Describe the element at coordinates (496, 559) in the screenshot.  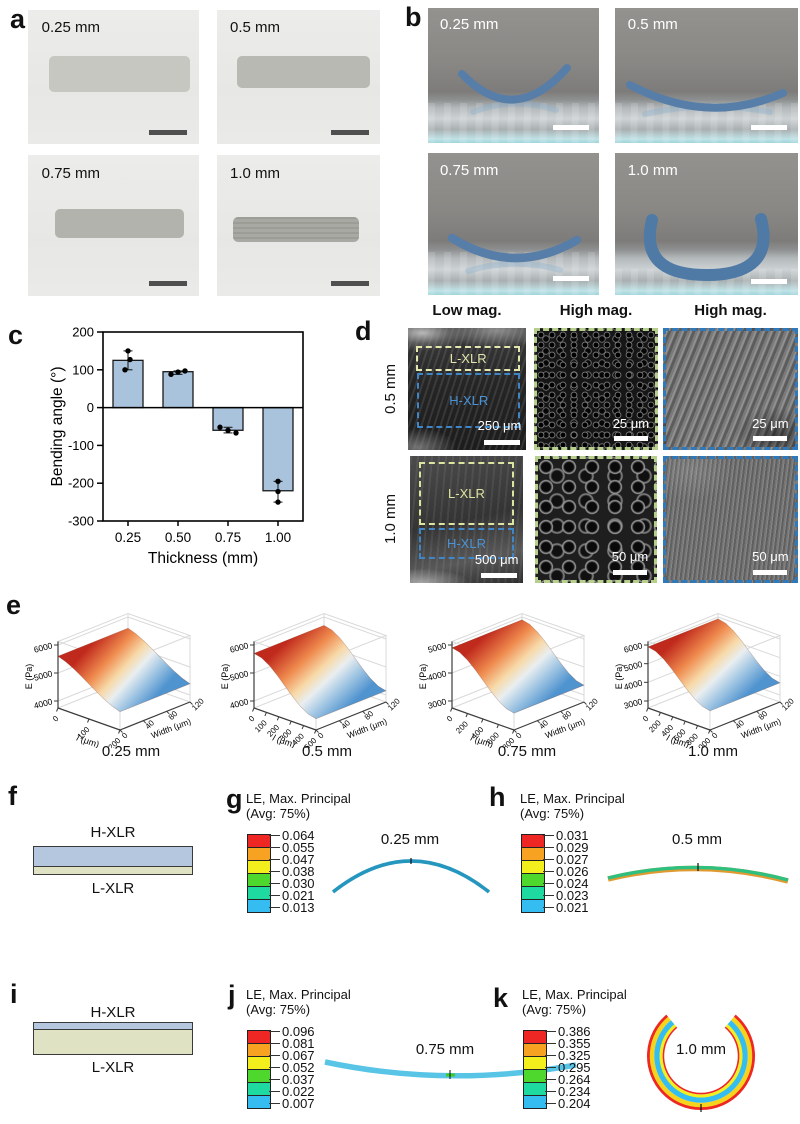
I see `scale-bar-label: 500 μm` at that location.